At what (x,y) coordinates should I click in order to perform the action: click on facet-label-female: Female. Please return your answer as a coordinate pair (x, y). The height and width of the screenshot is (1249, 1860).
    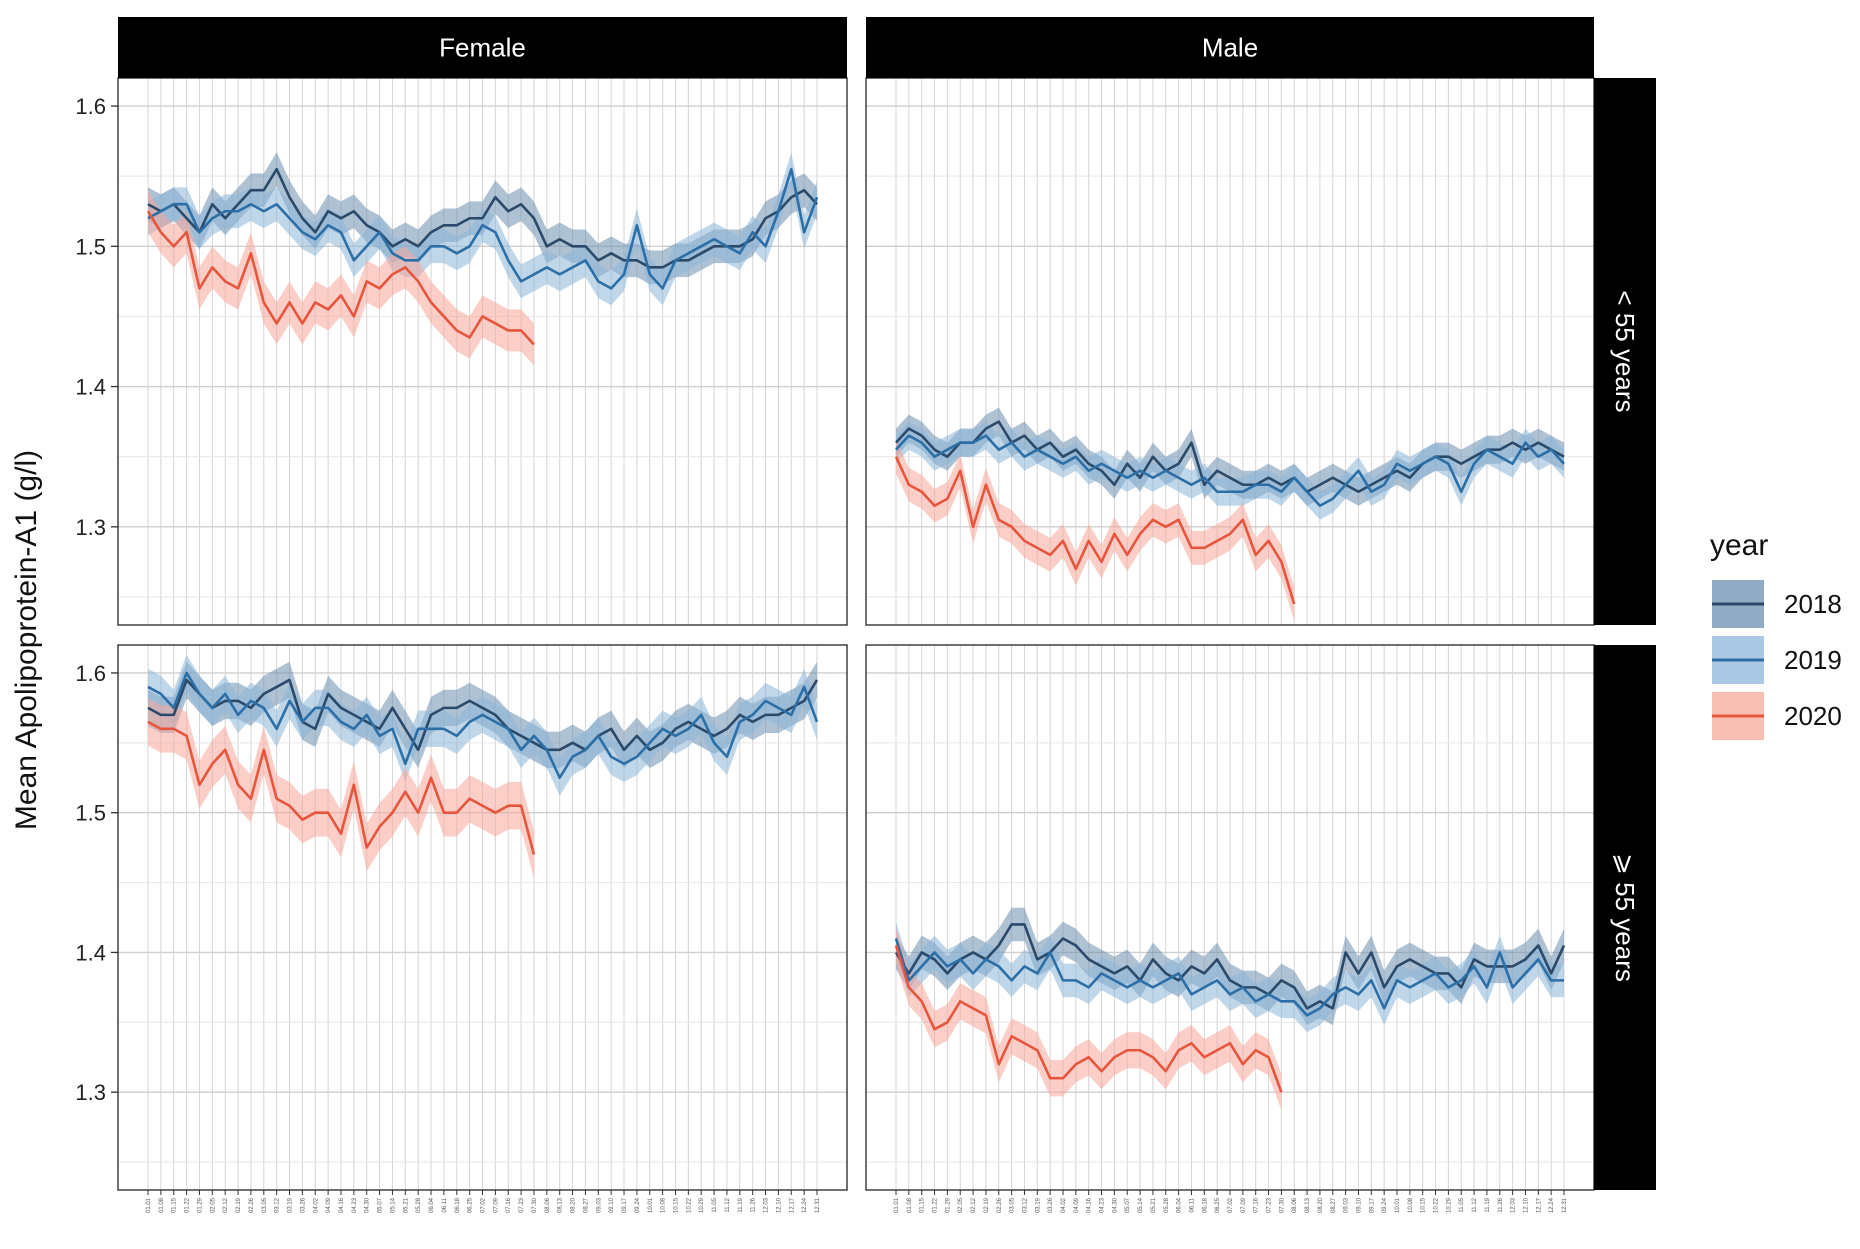
    Looking at the image, I should click on (482, 48).